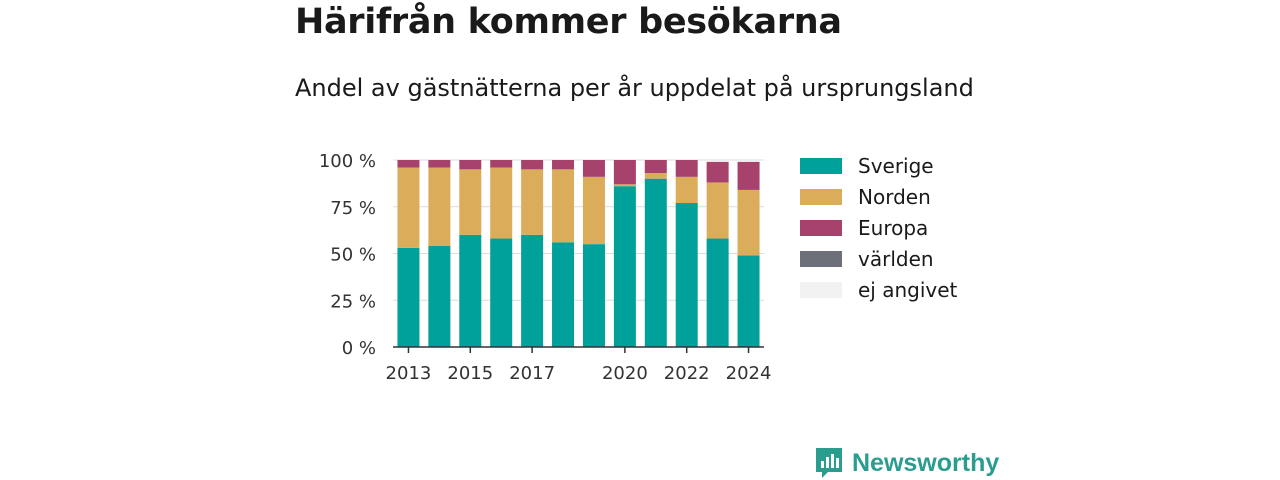  I want to click on bar-segment-norden-2018, so click(563, 206).